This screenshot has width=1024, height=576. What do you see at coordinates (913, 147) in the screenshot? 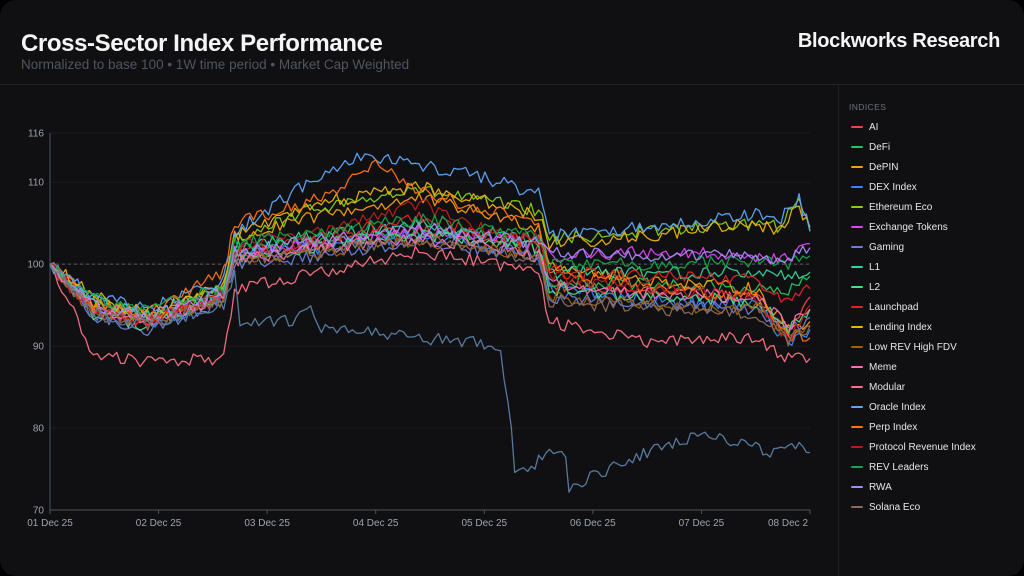
I see `legend-item: DeFi` at bounding box center [913, 147].